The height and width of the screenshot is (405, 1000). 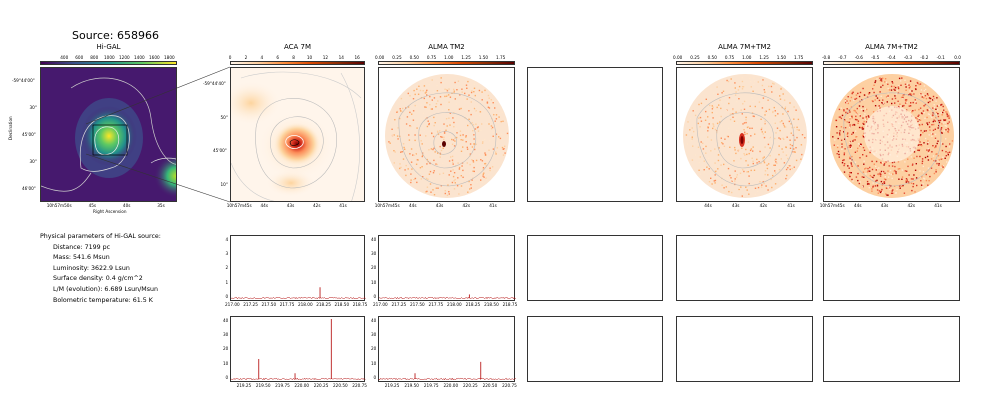 I want to click on almatm2-image, so click(x=446, y=134).